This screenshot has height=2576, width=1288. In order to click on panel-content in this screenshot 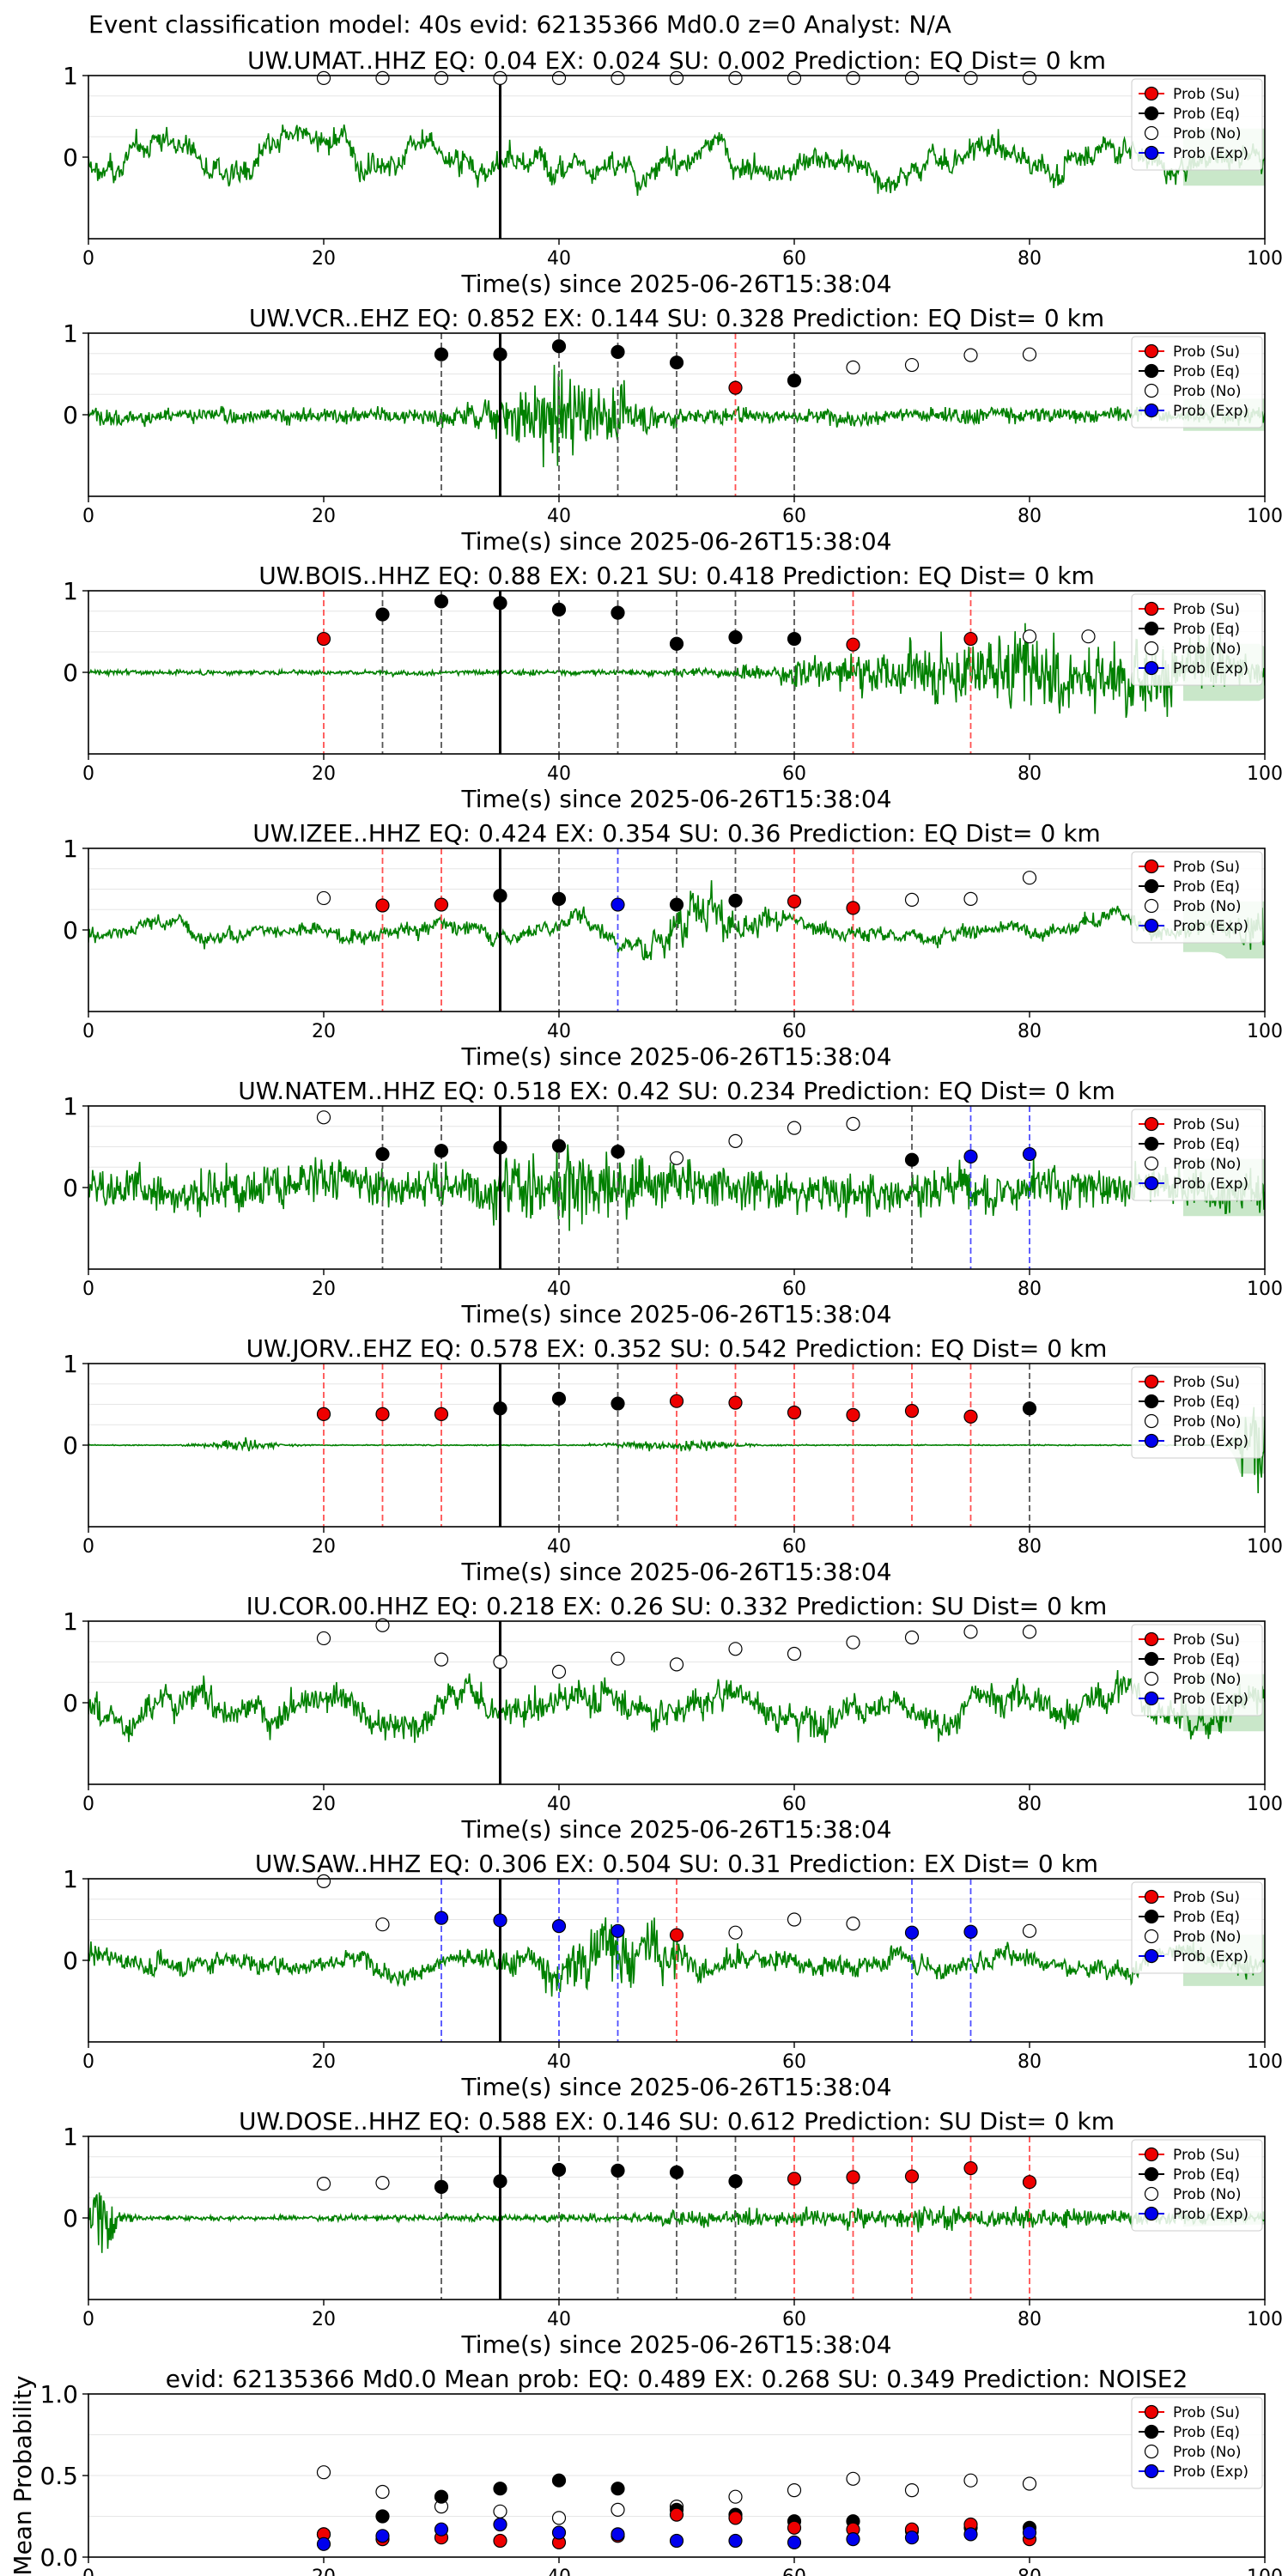, I will do `click(676, 1960)`.